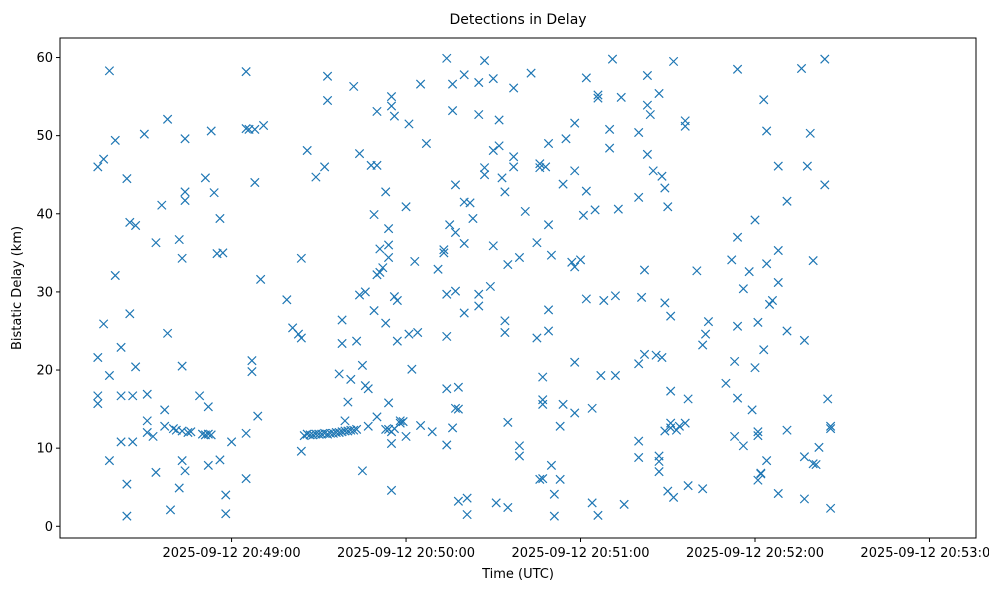 This screenshot has width=989, height=590. Describe the element at coordinates (755, 553) in the screenshot. I see `x-tick-label: 2025-09-12 20:52:00` at that location.